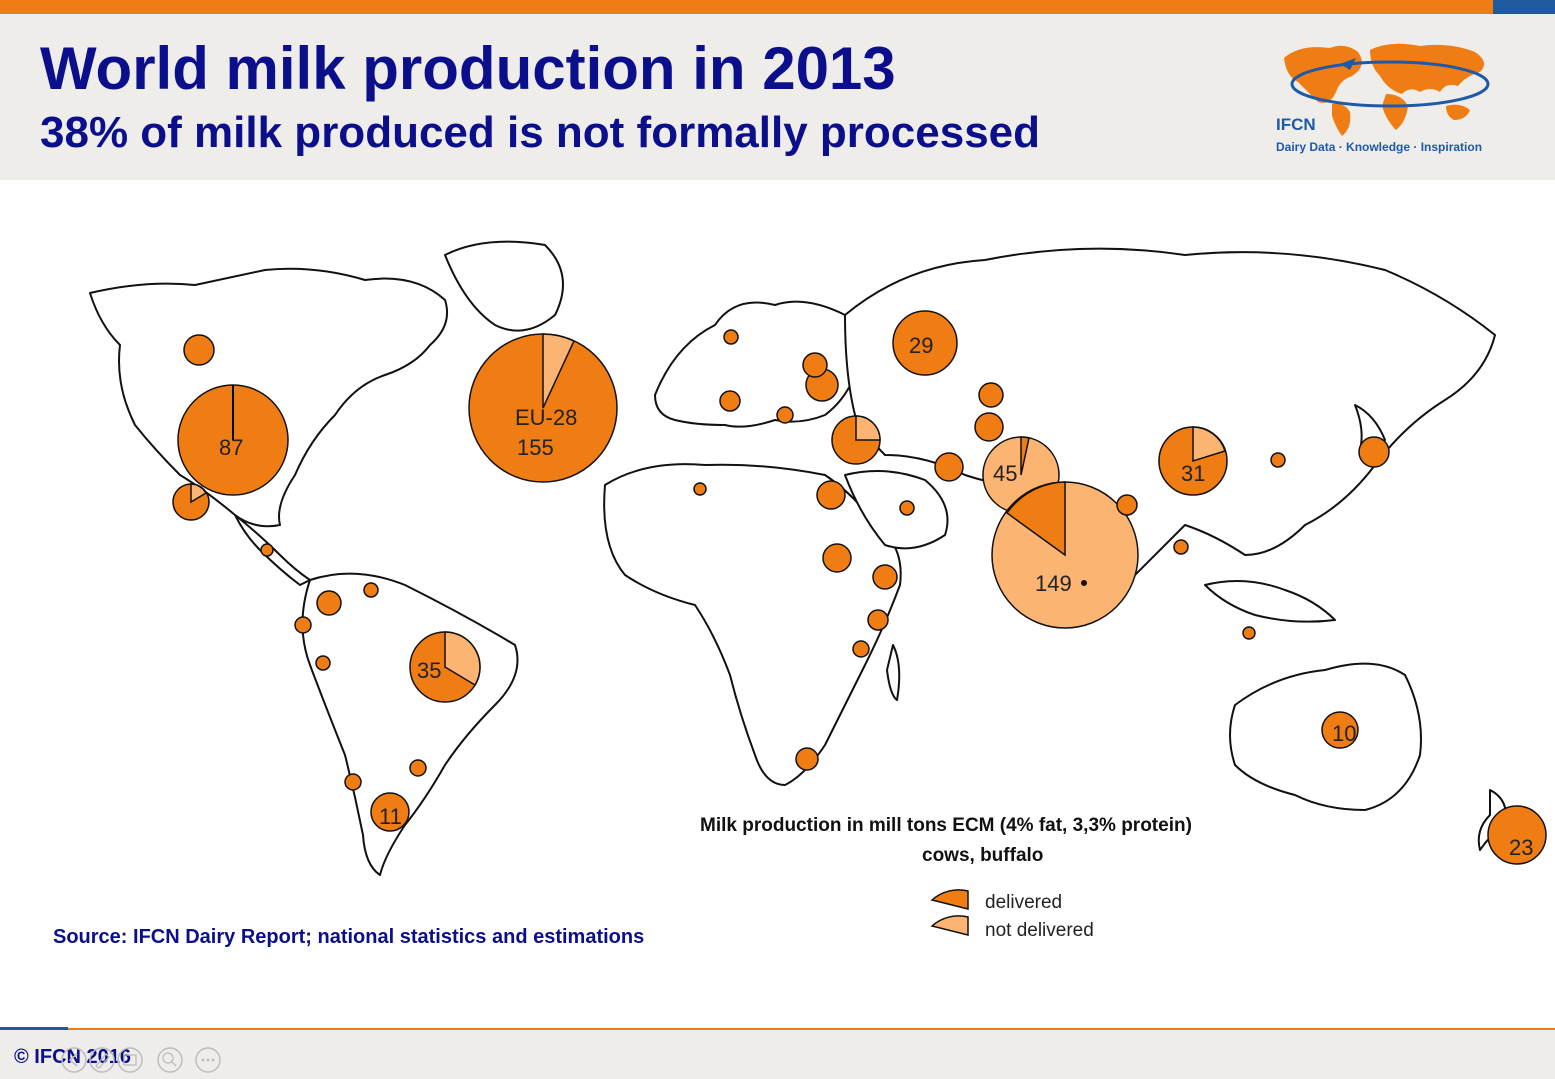 This screenshot has height=1079, width=1555. Describe the element at coordinates (130, 1060) in the screenshot. I see `slides-grid-icon` at that location.